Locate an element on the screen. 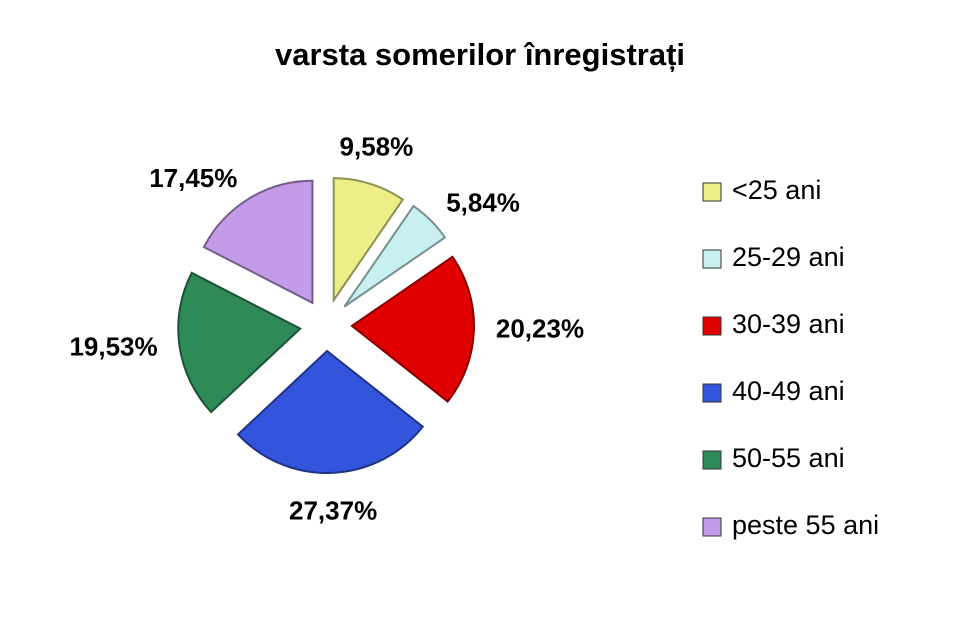 The width and height of the screenshot is (960, 636). legend-label: <25 ani is located at coordinates (776, 190).